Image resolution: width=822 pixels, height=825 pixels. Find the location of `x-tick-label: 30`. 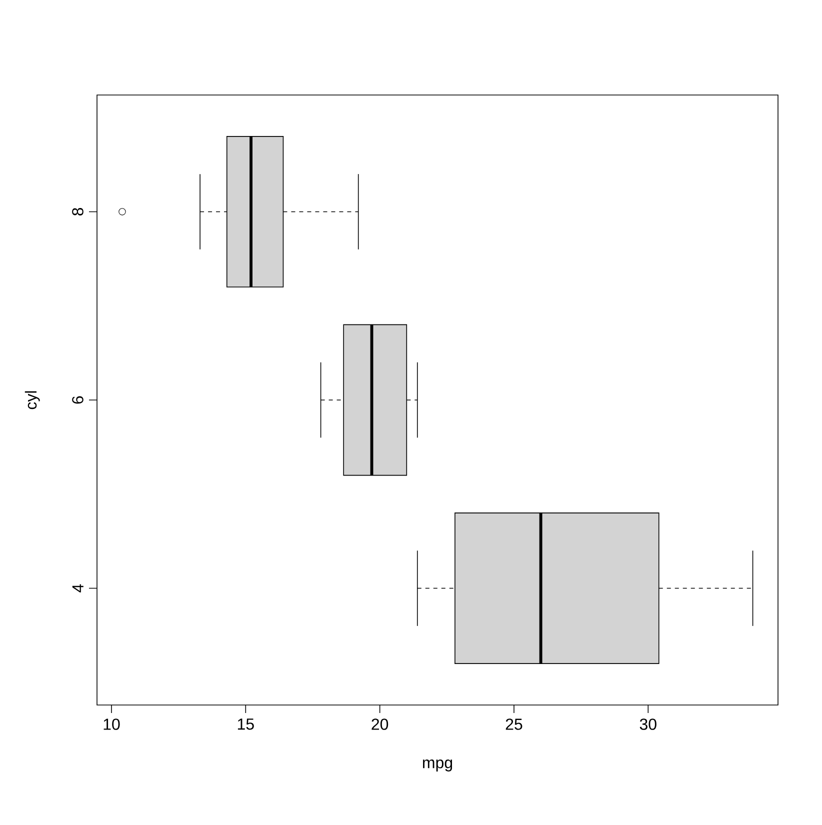

x-tick-label: 30 is located at coordinates (648, 724).